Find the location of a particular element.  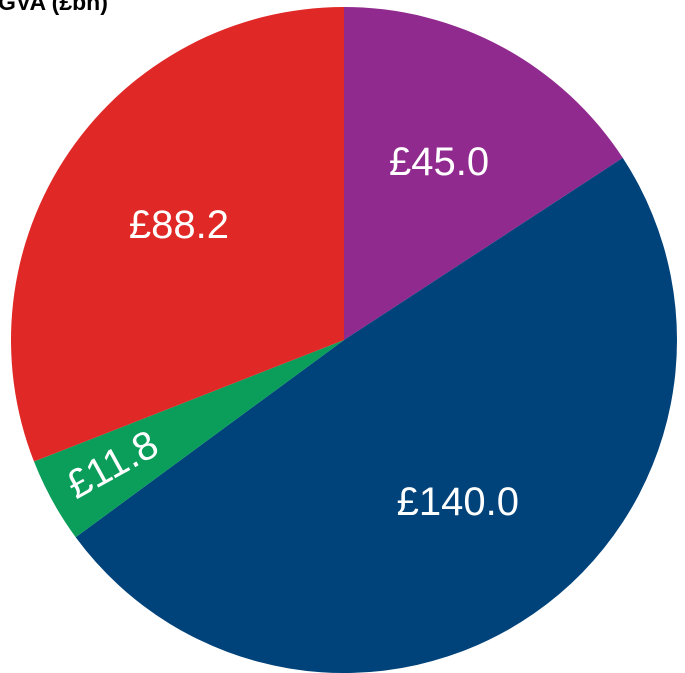

value-label: £140.0 is located at coordinates (458, 502).